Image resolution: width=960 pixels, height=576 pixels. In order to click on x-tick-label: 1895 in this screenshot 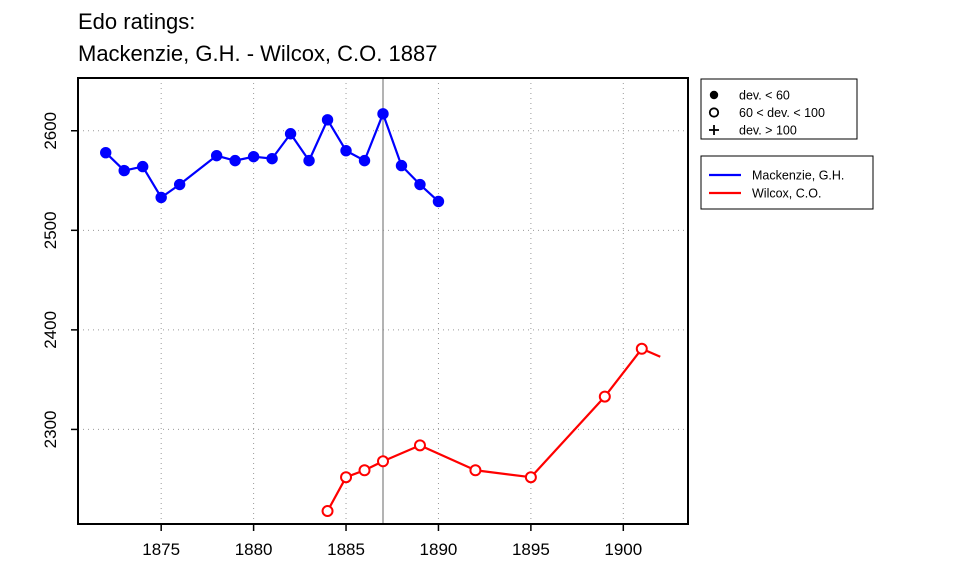, I will do `click(531, 549)`.